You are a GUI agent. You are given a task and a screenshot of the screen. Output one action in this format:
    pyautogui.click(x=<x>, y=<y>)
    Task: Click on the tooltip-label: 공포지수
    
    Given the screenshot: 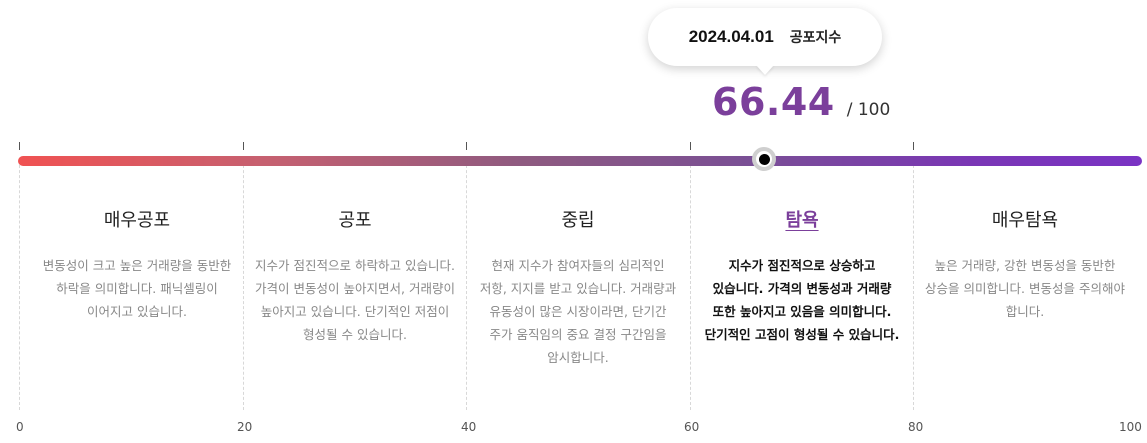 What is the action you would take?
    pyautogui.click(x=815, y=38)
    